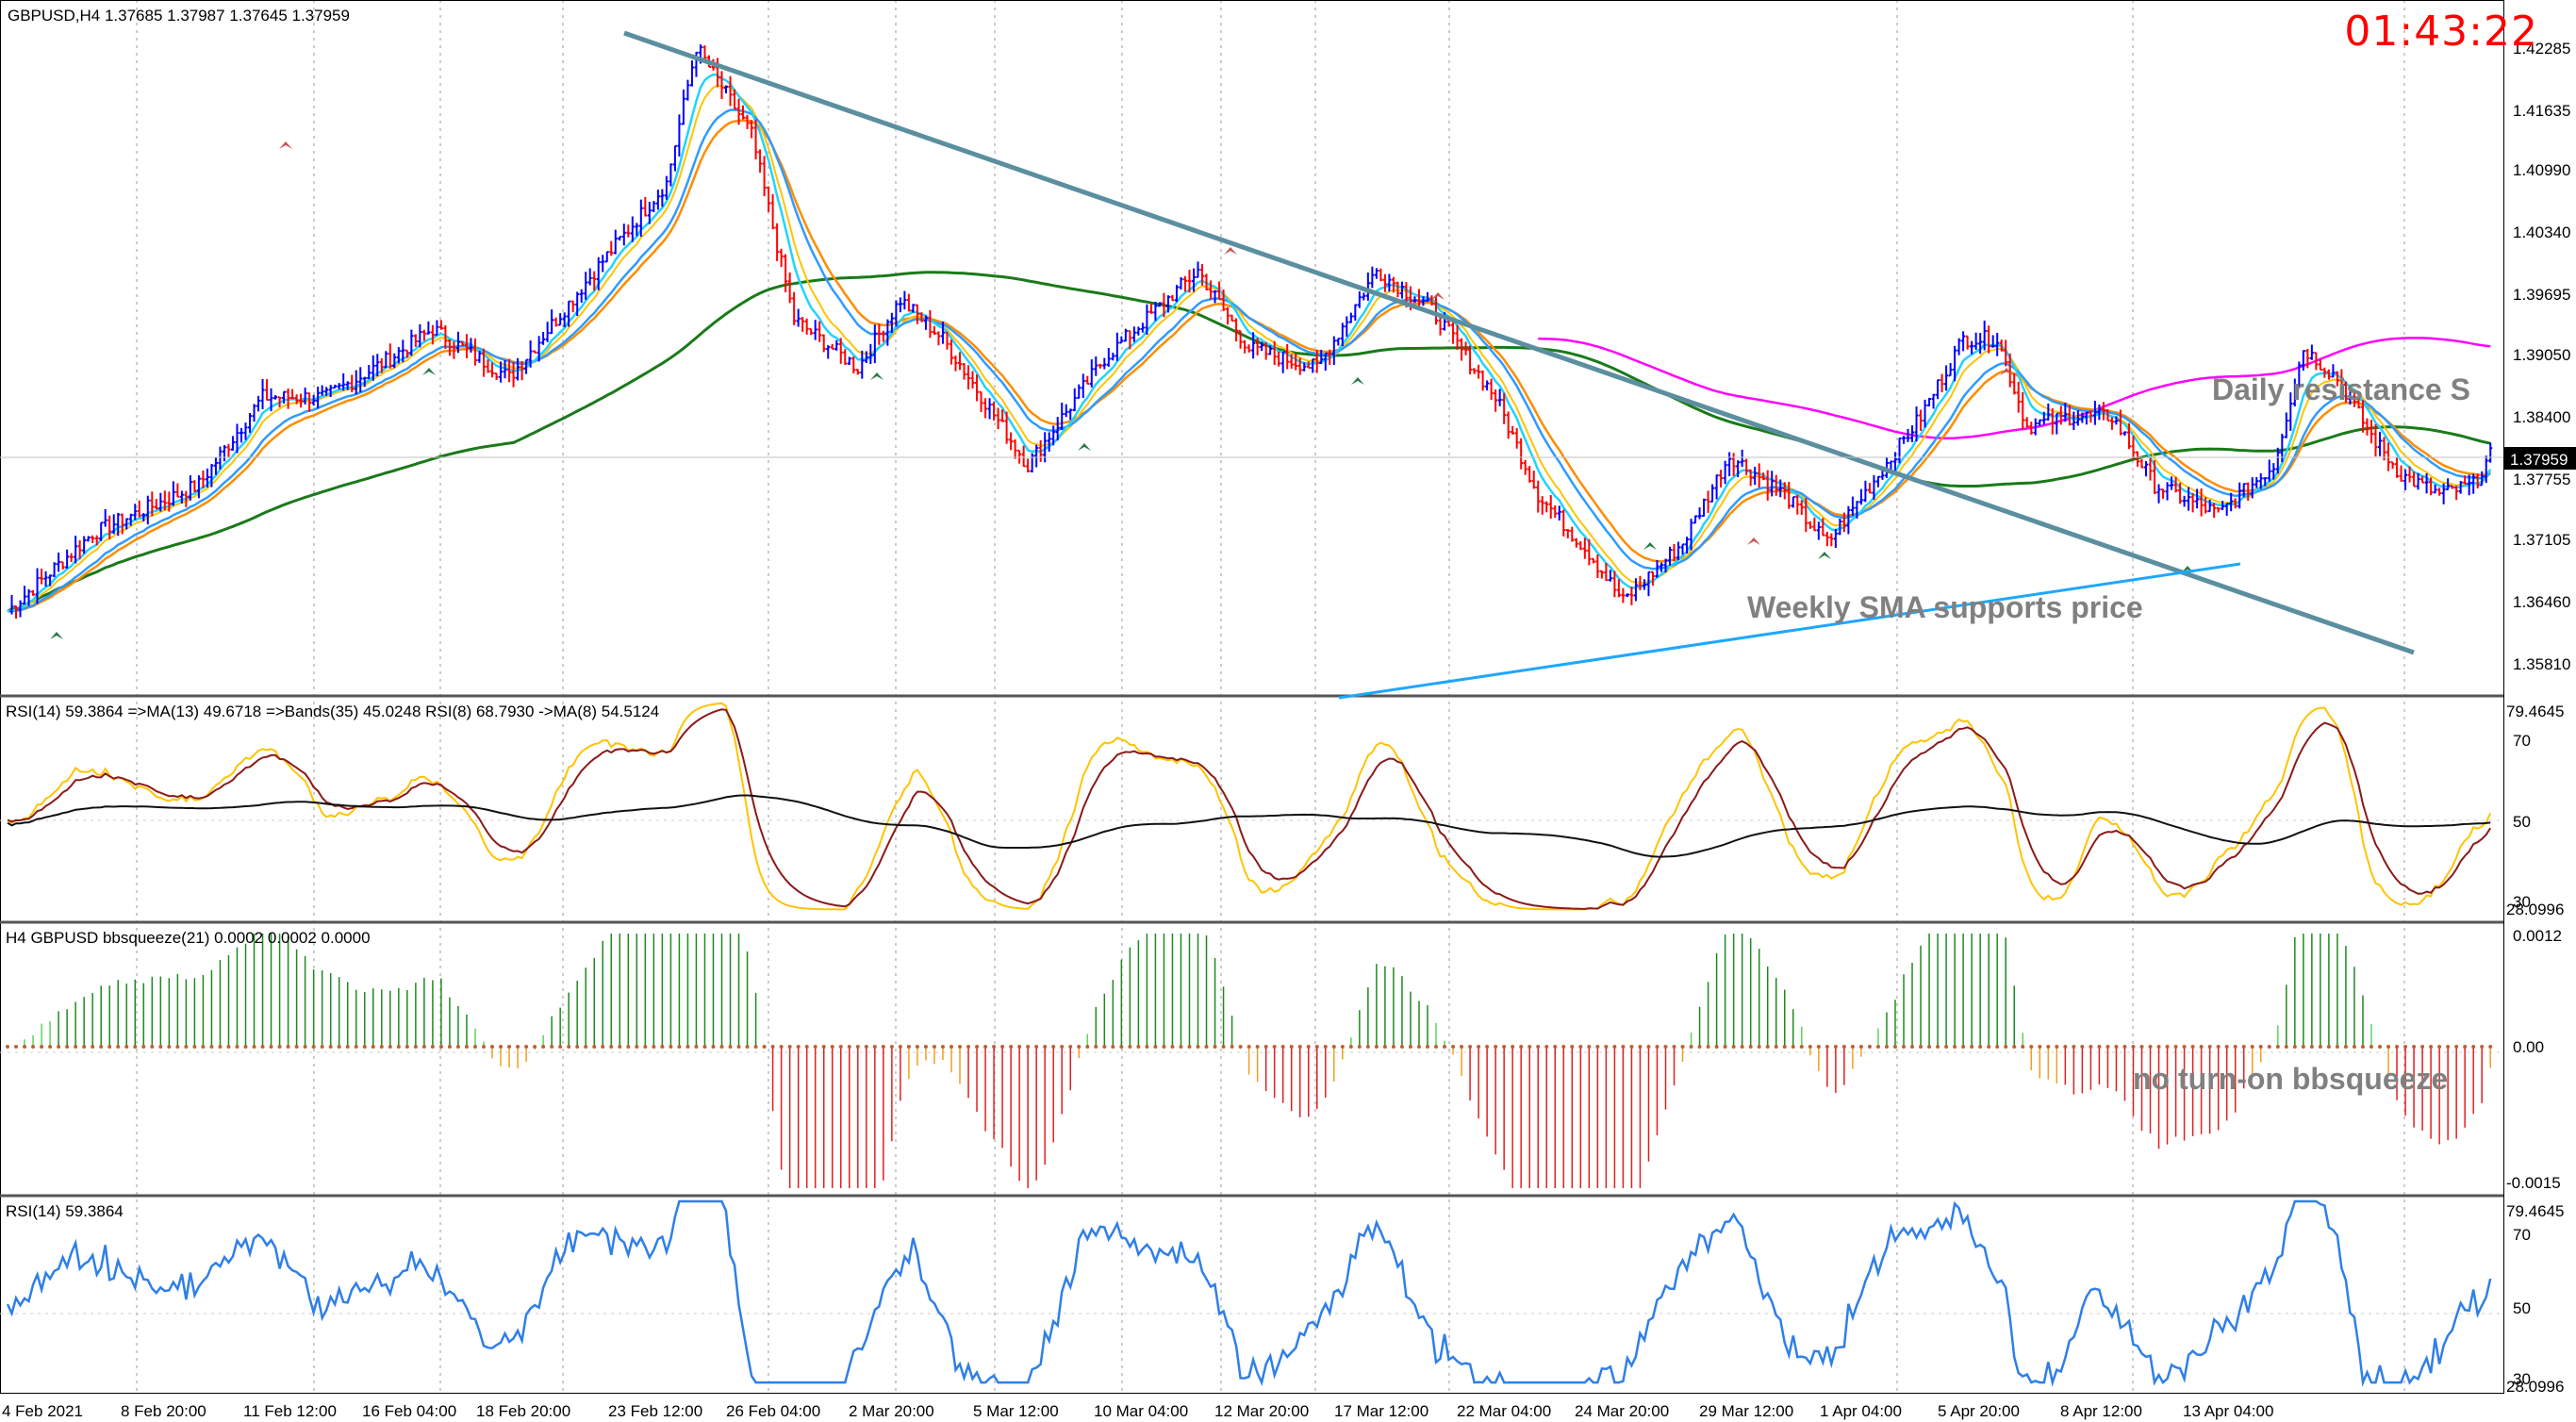  Describe the element at coordinates (2539, 460) in the screenshot. I see `current-price-label: 1.37959` at that location.